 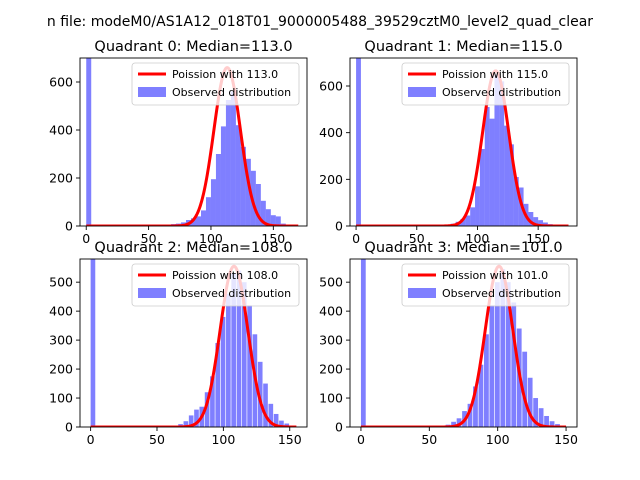 What do you see at coordinates (331, 86) in the screenshot?
I see `y-tick-label: 600` at bounding box center [331, 86].